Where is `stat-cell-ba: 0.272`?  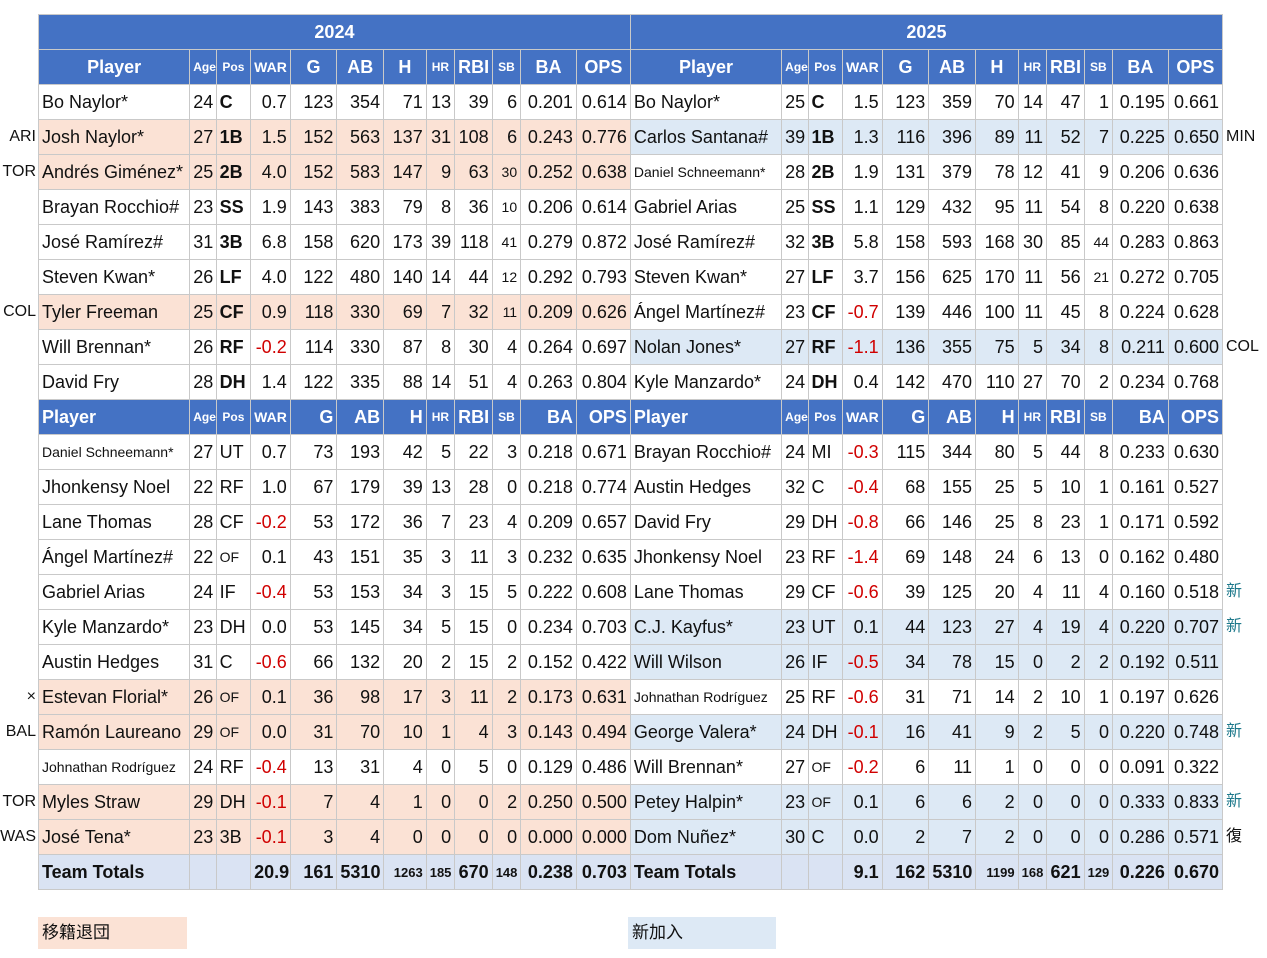 stat-cell-ba: 0.272 is located at coordinates (1140, 277).